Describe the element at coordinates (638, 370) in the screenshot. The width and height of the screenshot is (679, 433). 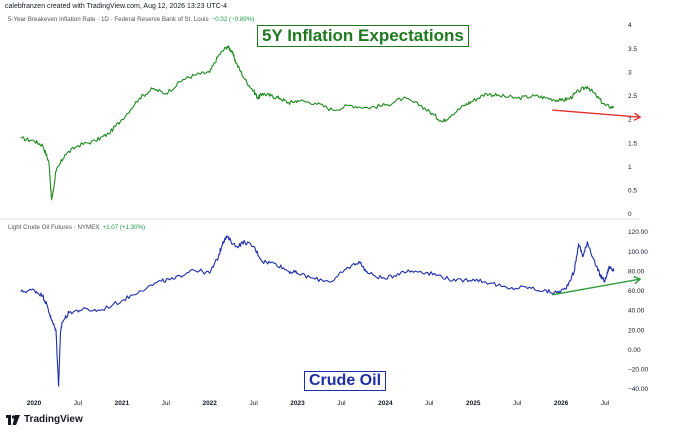
I see `y-tick-label: −20.00` at that location.